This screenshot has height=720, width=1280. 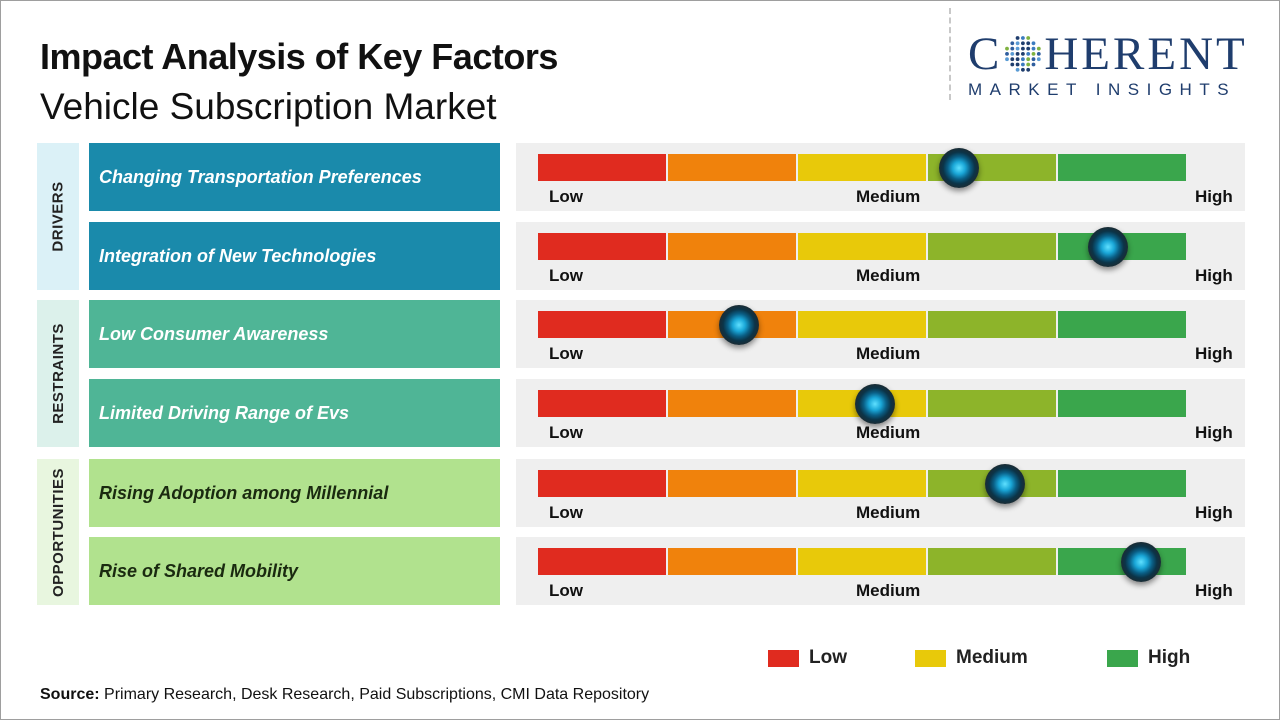 I want to click on category-label-opportunities: OPPORTUNITIES, so click(x=58, y=532).